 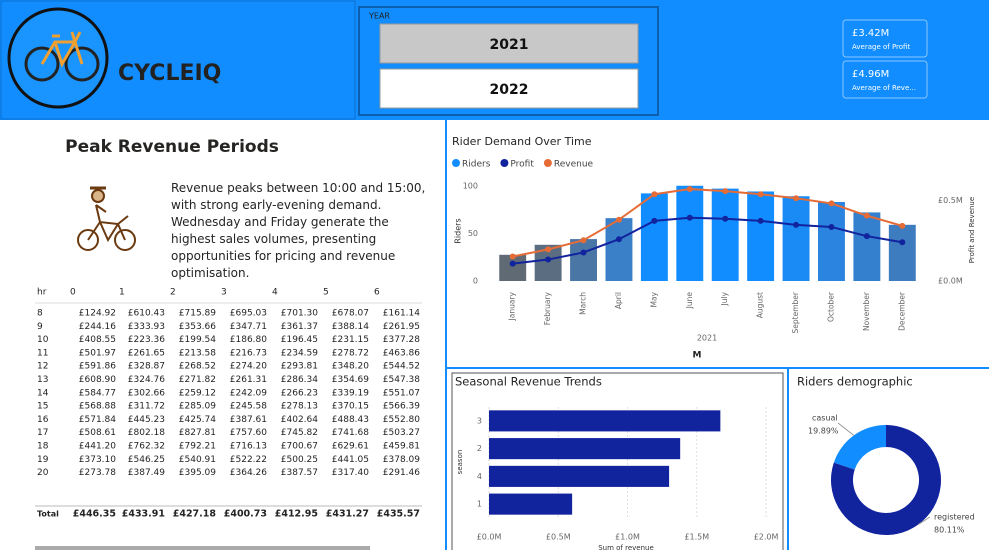 I want to click on table-total: £431.27, so click(x=347, y=514).